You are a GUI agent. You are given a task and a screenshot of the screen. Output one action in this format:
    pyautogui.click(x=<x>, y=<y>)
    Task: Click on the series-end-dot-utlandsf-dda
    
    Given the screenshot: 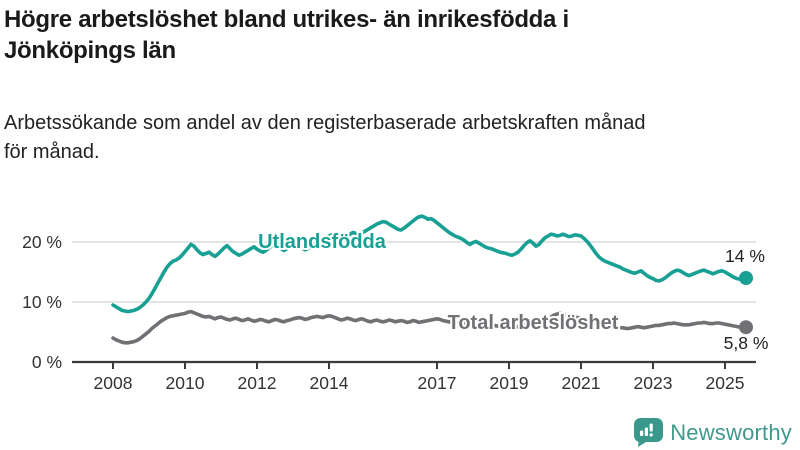 What is the action you would take?
    pyautogui.click(x=746, y=278)
    